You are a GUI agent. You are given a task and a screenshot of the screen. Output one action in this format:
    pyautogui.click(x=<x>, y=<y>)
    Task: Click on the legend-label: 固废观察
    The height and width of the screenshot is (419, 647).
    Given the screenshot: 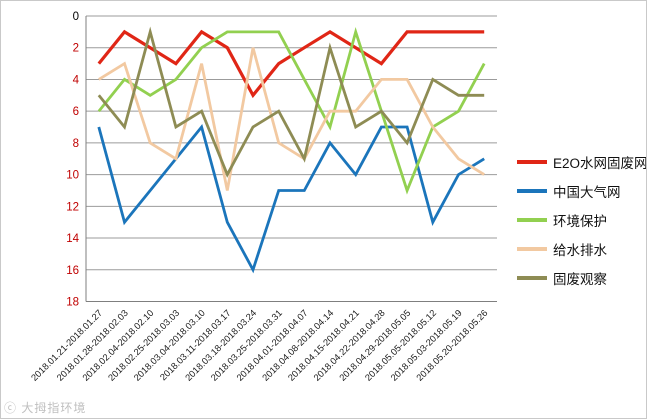 What is the action you would take?
    pyautogui.click(x=580, y=279)
    